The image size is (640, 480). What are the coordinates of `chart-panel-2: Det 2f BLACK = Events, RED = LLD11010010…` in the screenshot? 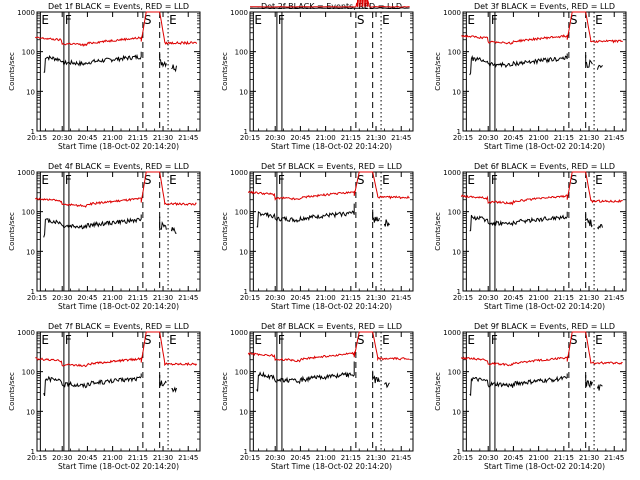 It's located at (317, 75).